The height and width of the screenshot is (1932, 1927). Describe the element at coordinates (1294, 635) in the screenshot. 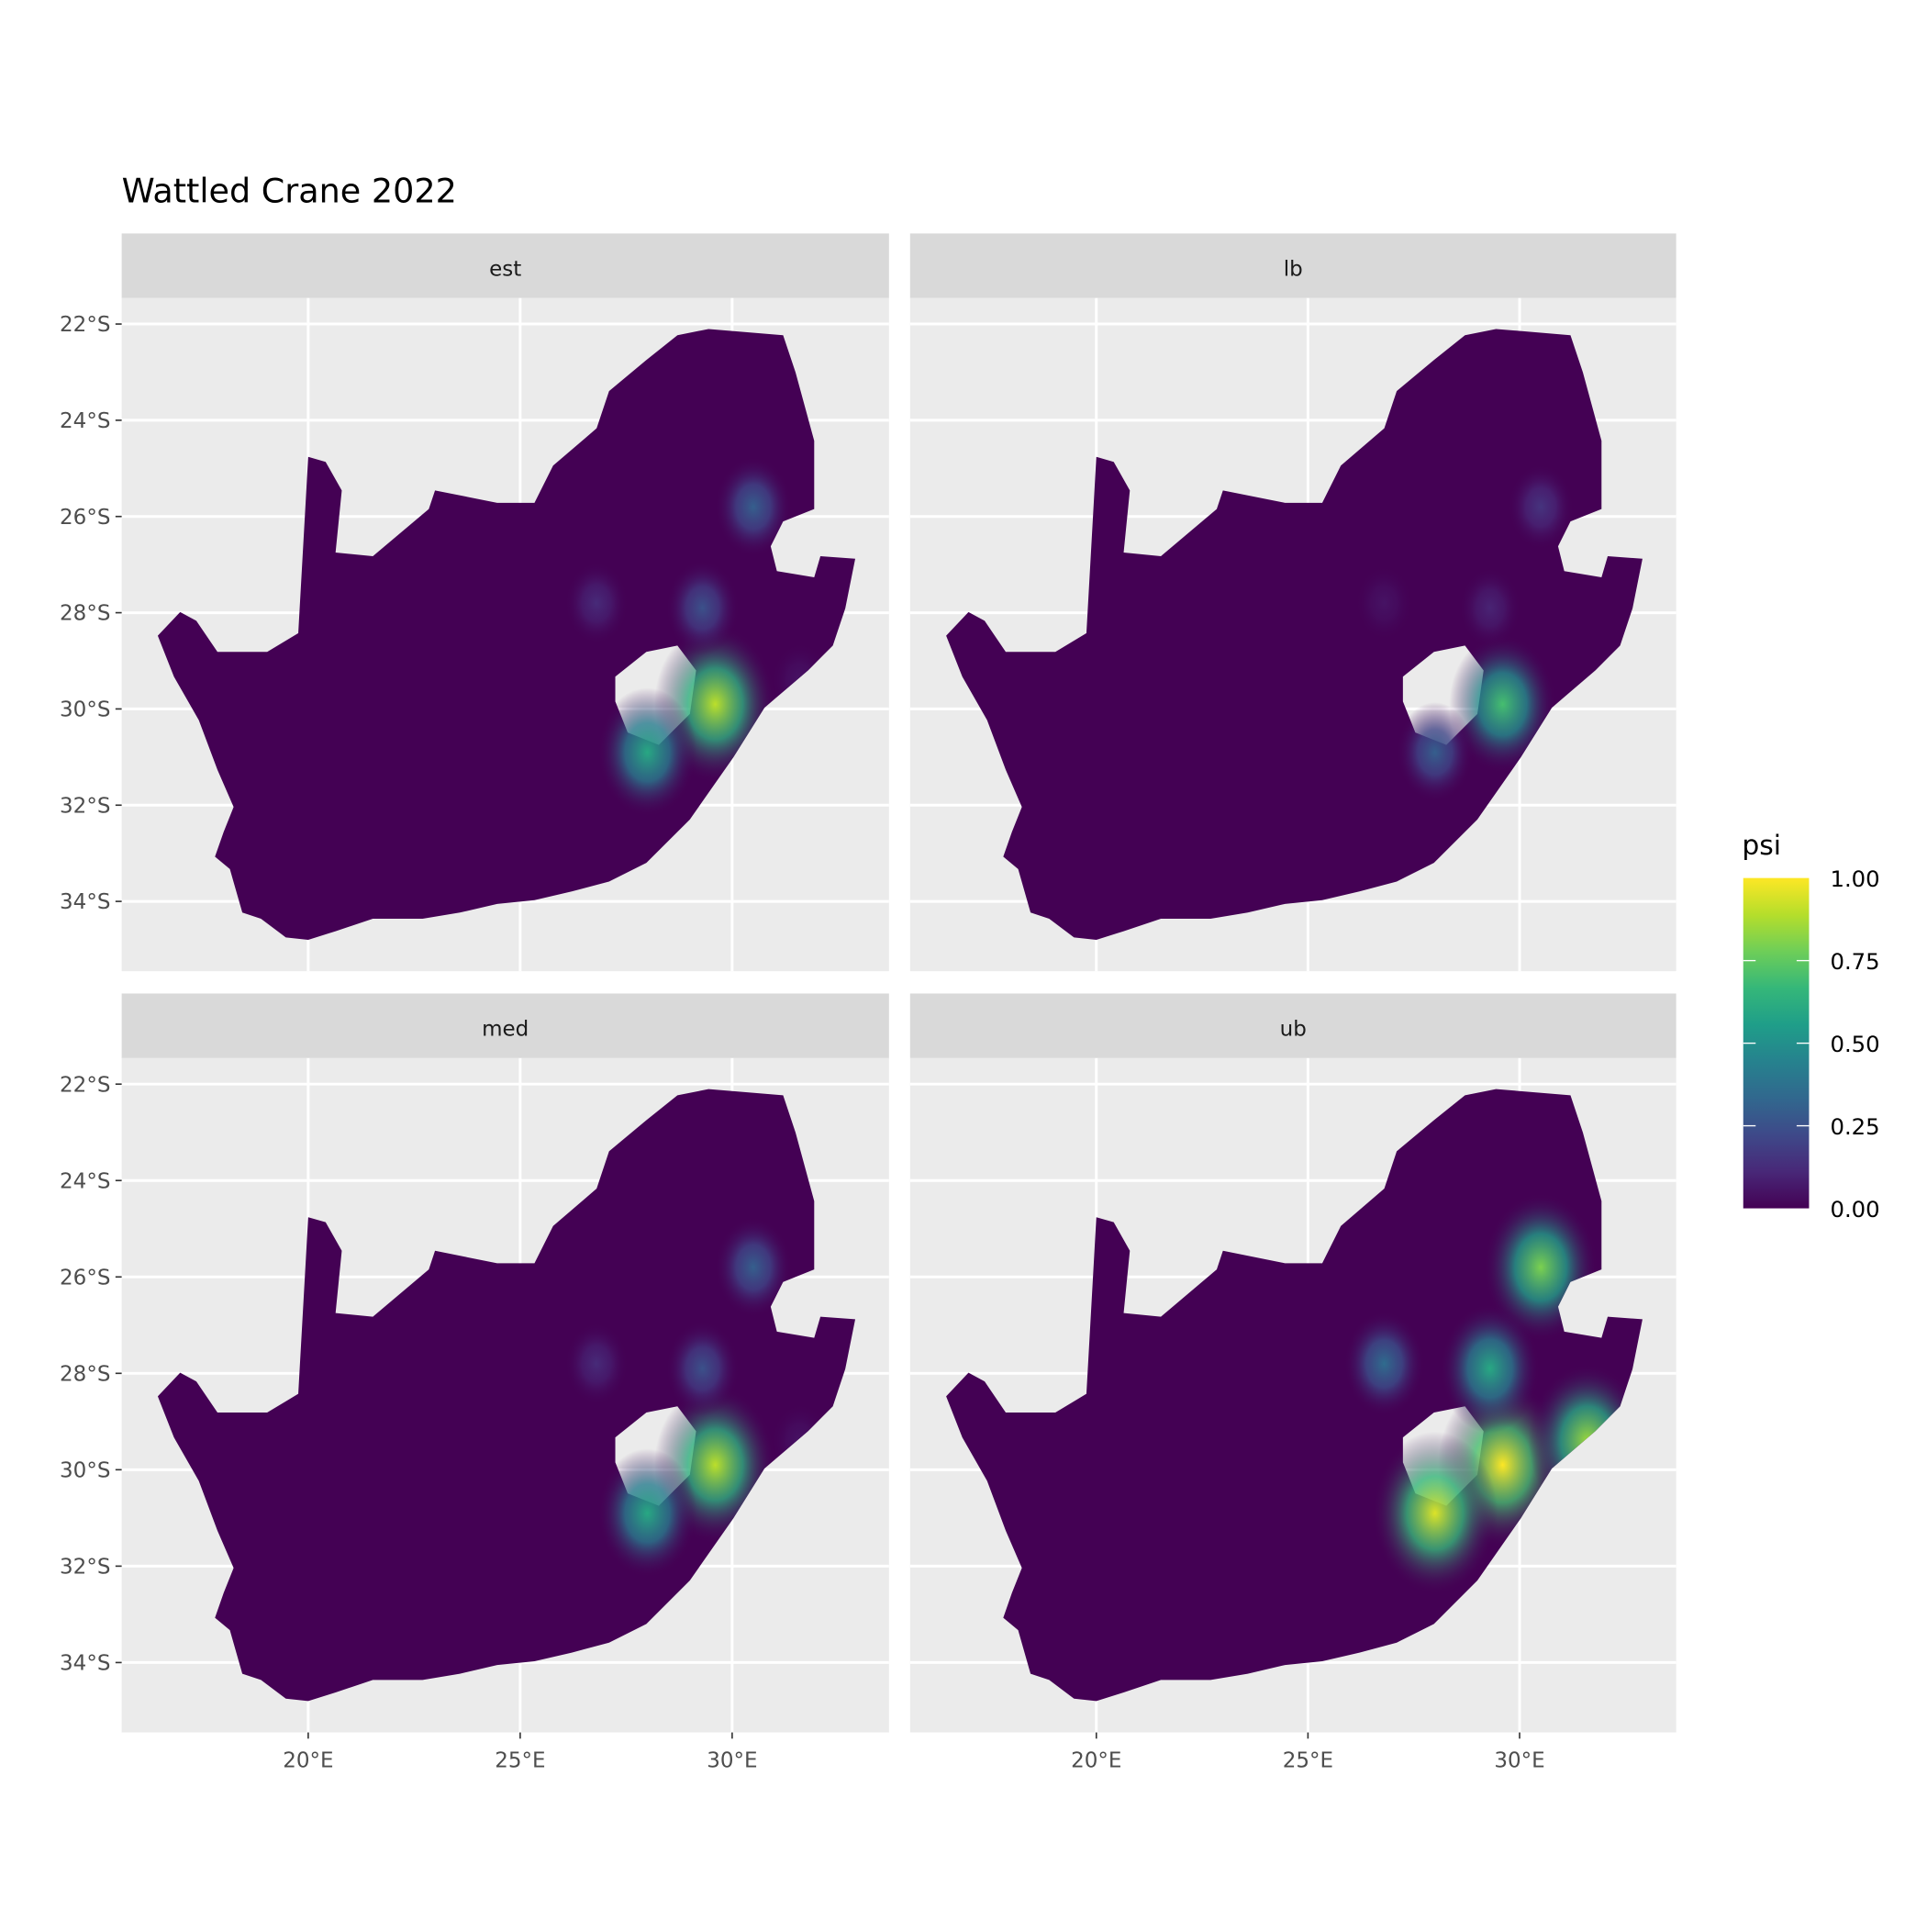

I see `country-raster` at that location.